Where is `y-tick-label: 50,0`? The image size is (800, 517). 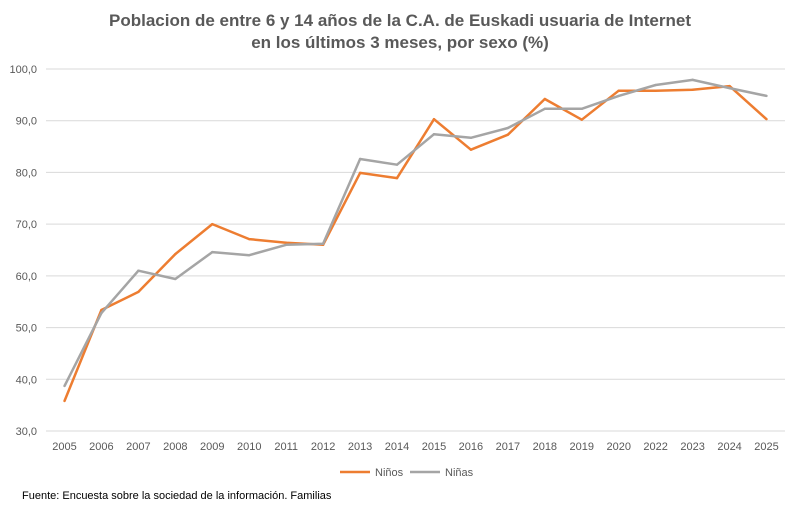 y-tick-label: 50,0 is located at coordinates (26, 329).